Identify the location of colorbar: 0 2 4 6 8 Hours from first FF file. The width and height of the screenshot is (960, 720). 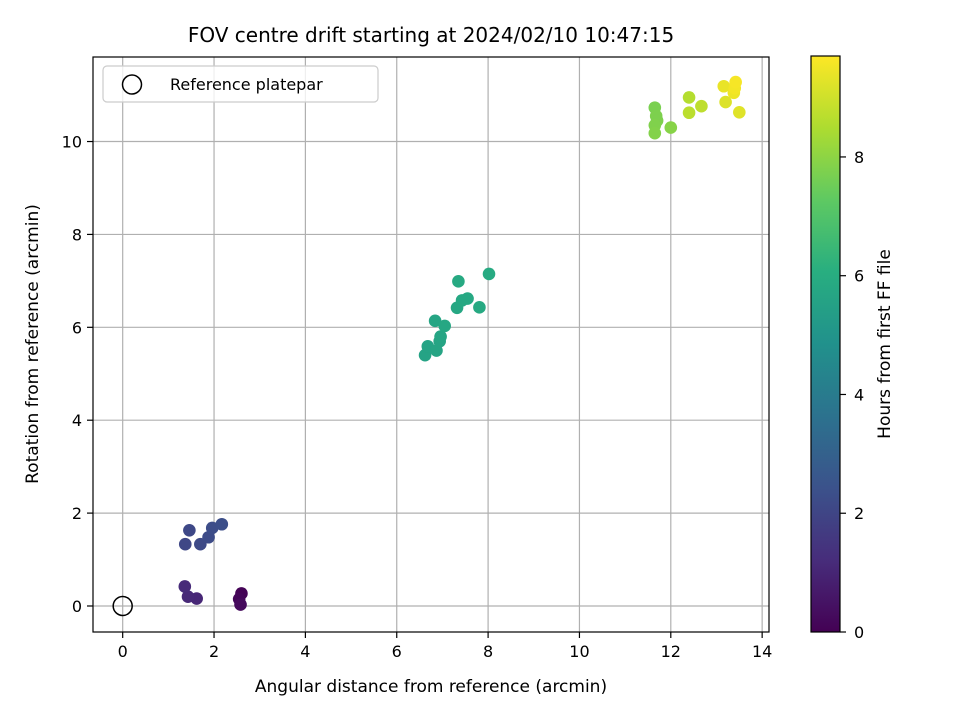
(852, 348).